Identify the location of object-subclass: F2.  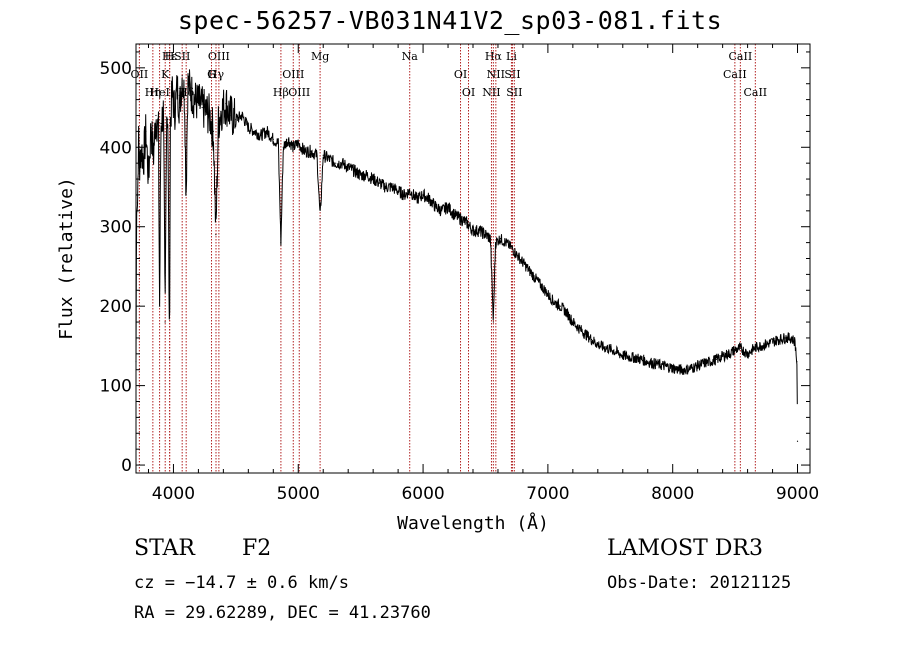
(257, 548).